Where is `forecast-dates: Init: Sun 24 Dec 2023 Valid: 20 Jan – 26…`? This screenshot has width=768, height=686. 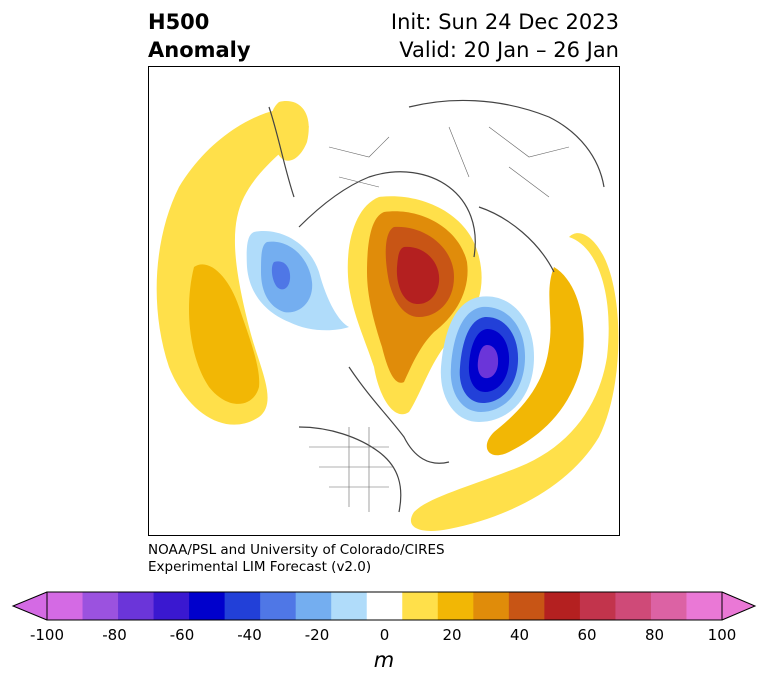
forecast-dates: Init: Sun 24 Dec 2023 Valid: 20 Jan – 26… is located at coordinates (505, 36).